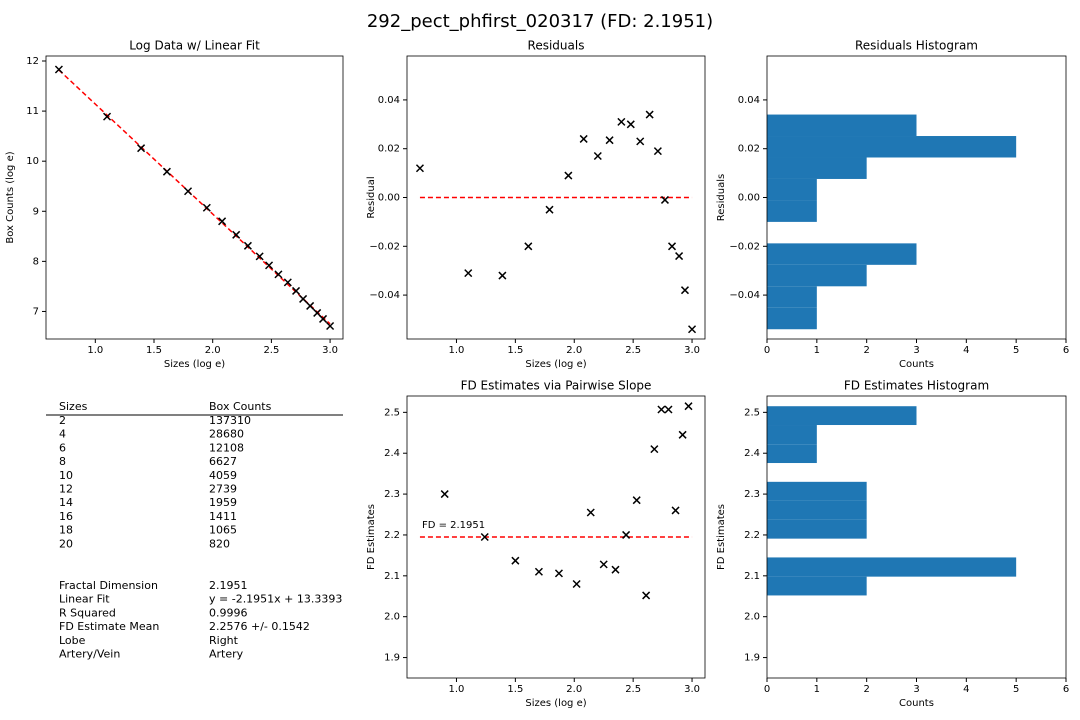 The width and height of the screenshot is (1080, 720). Describe the element at coordinates (259, 626) in the screenshot. I see `summary-cell: 2.2576 +/- 0.1542` at that location.